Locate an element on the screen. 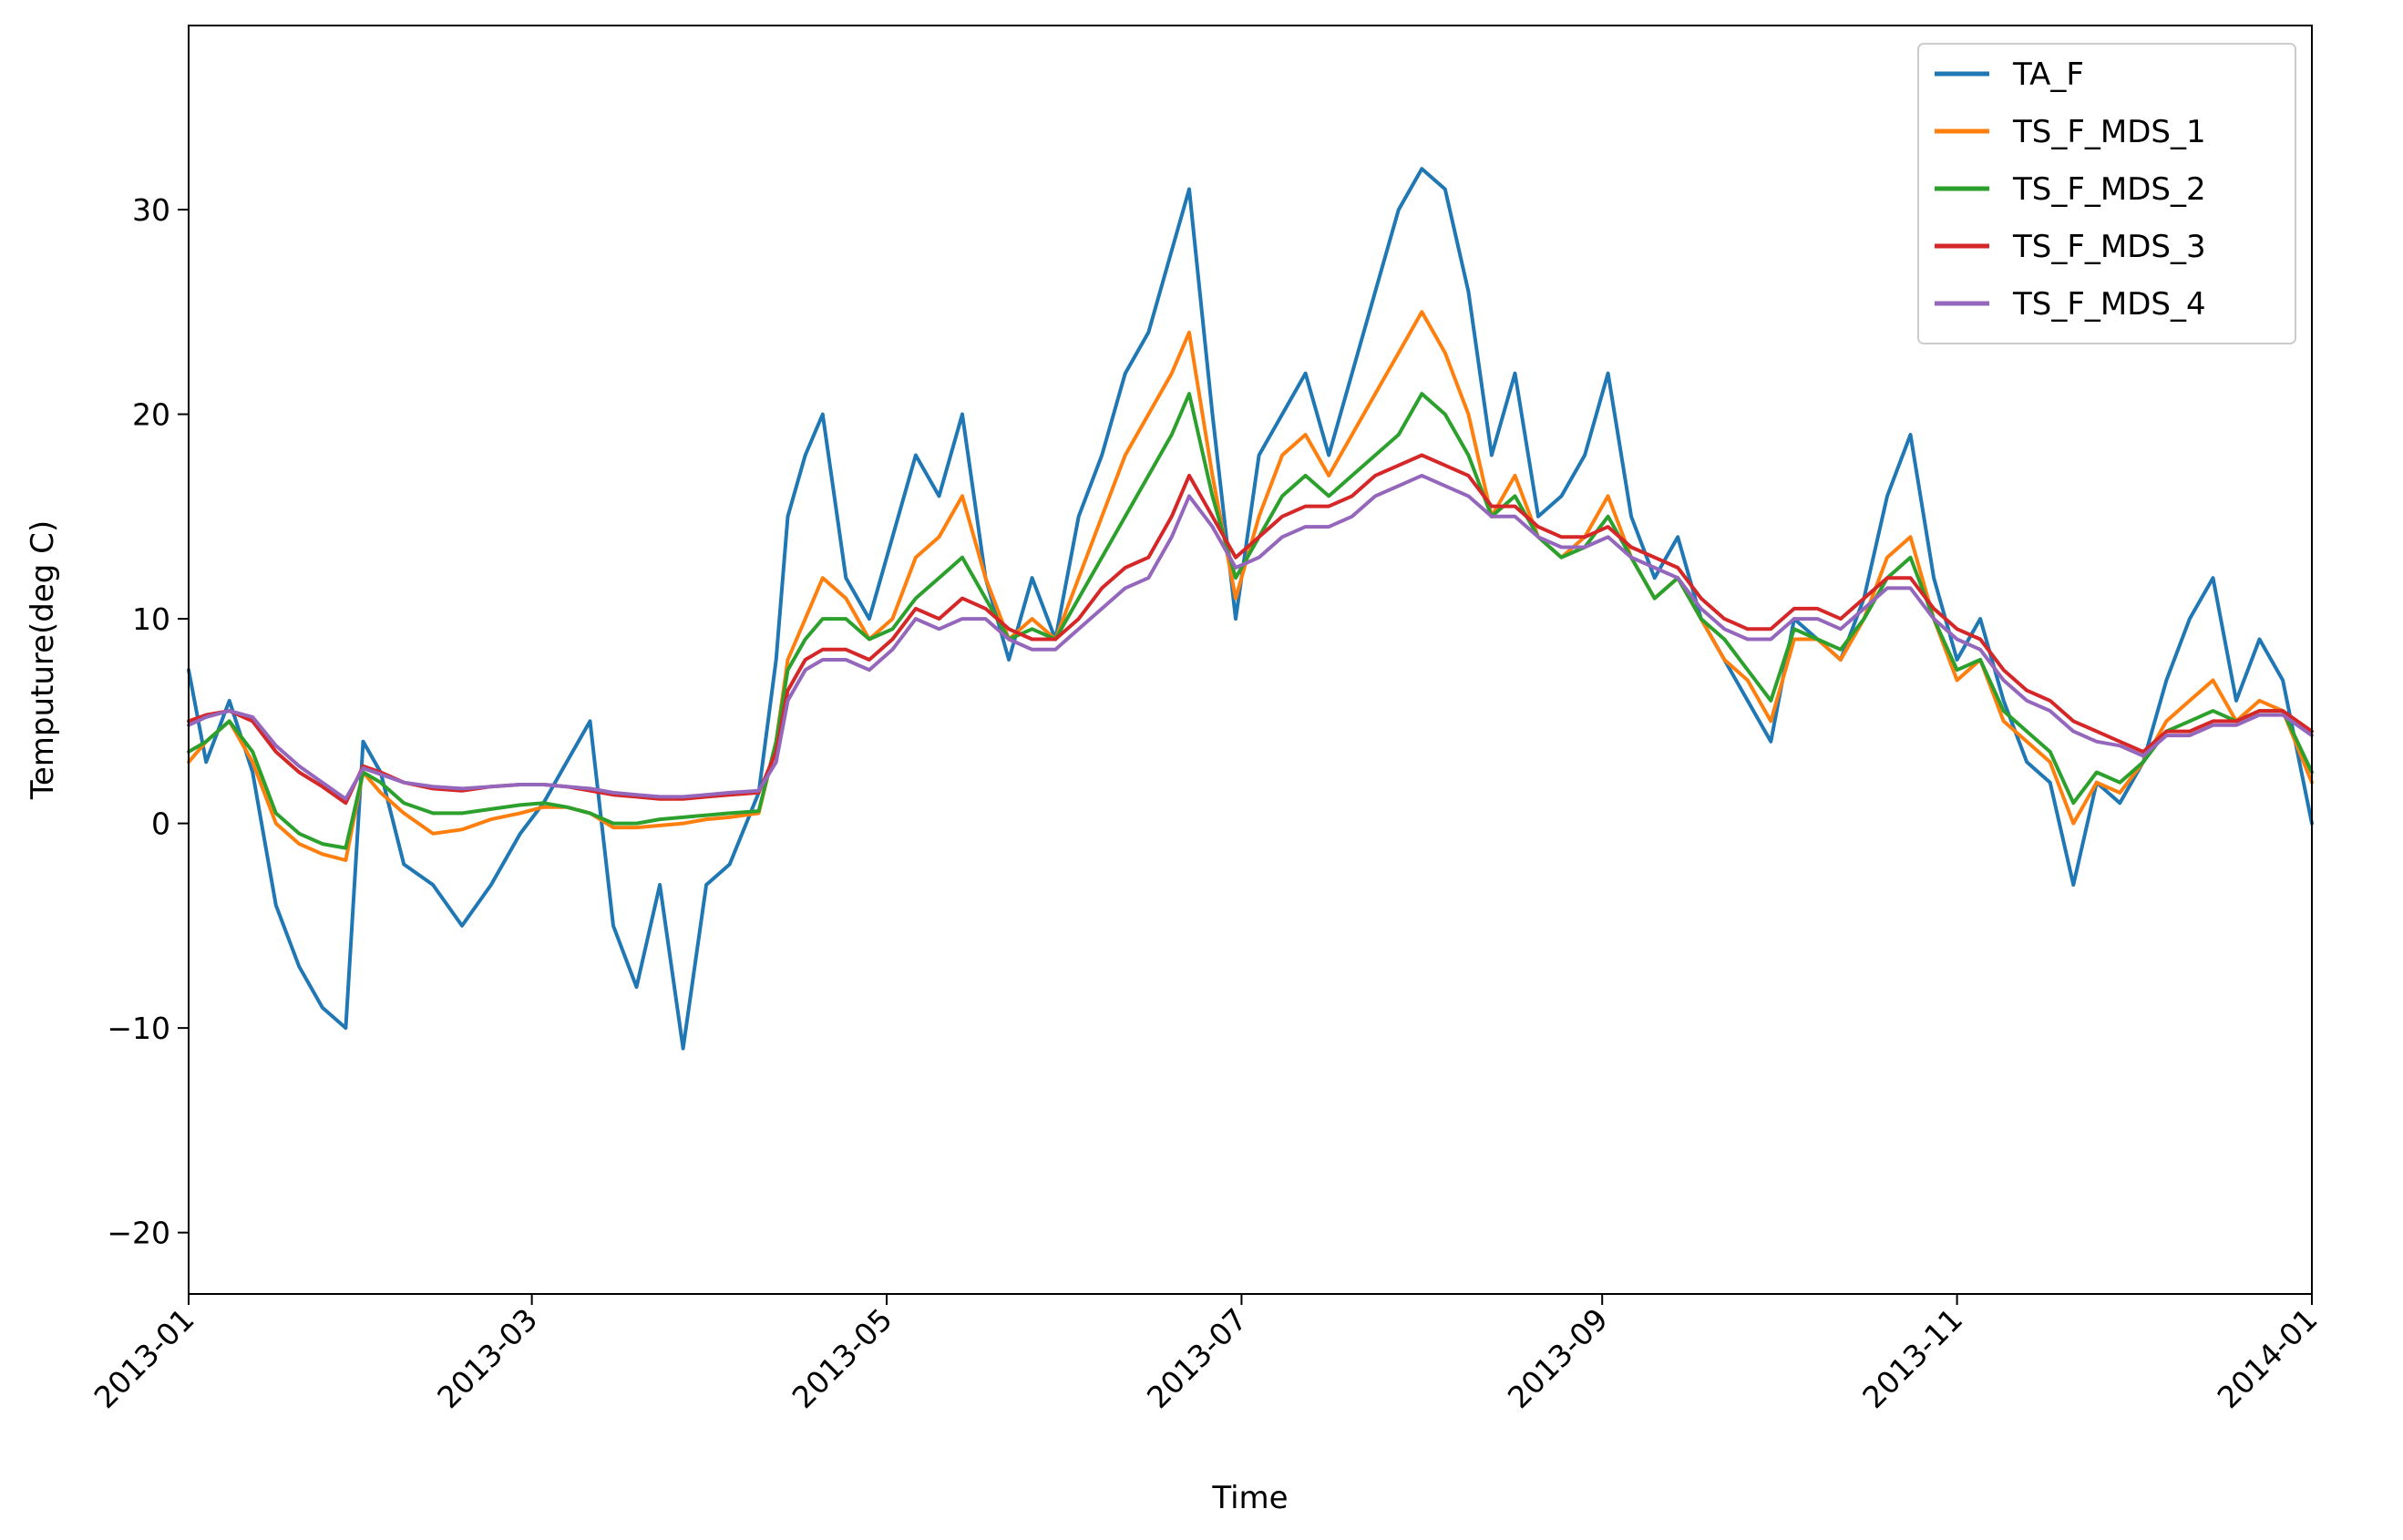 Image resolution: width=2403 pixels, height=1540 pixels. legend-label: TS_F_MDS_3 is located at coordinates (2109, 247).